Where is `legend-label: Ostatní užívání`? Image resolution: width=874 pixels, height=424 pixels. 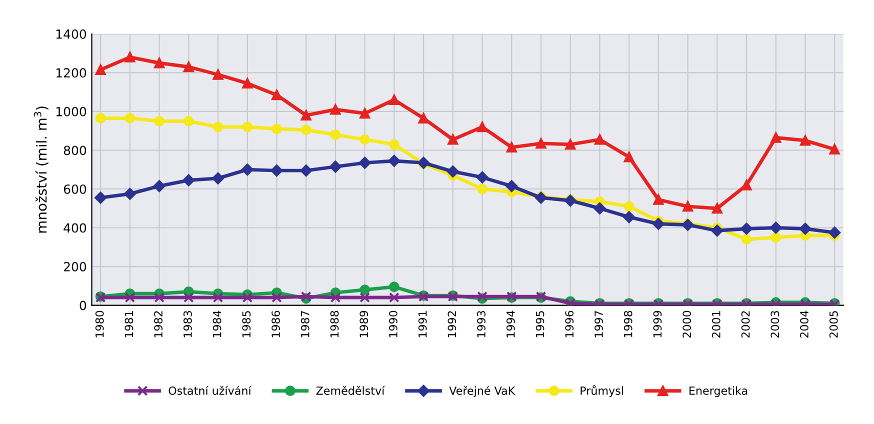
legend-label: Ostatní užívání is located at coordinates (210, 390).